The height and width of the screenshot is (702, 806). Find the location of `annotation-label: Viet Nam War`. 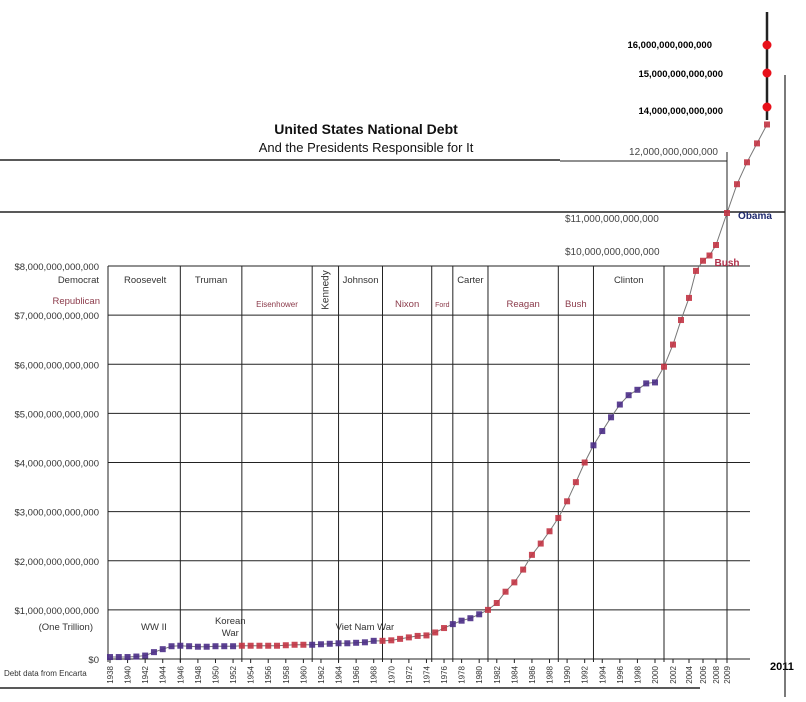

annotation-label: Viet Nam War is located at coordinates (365, 627).